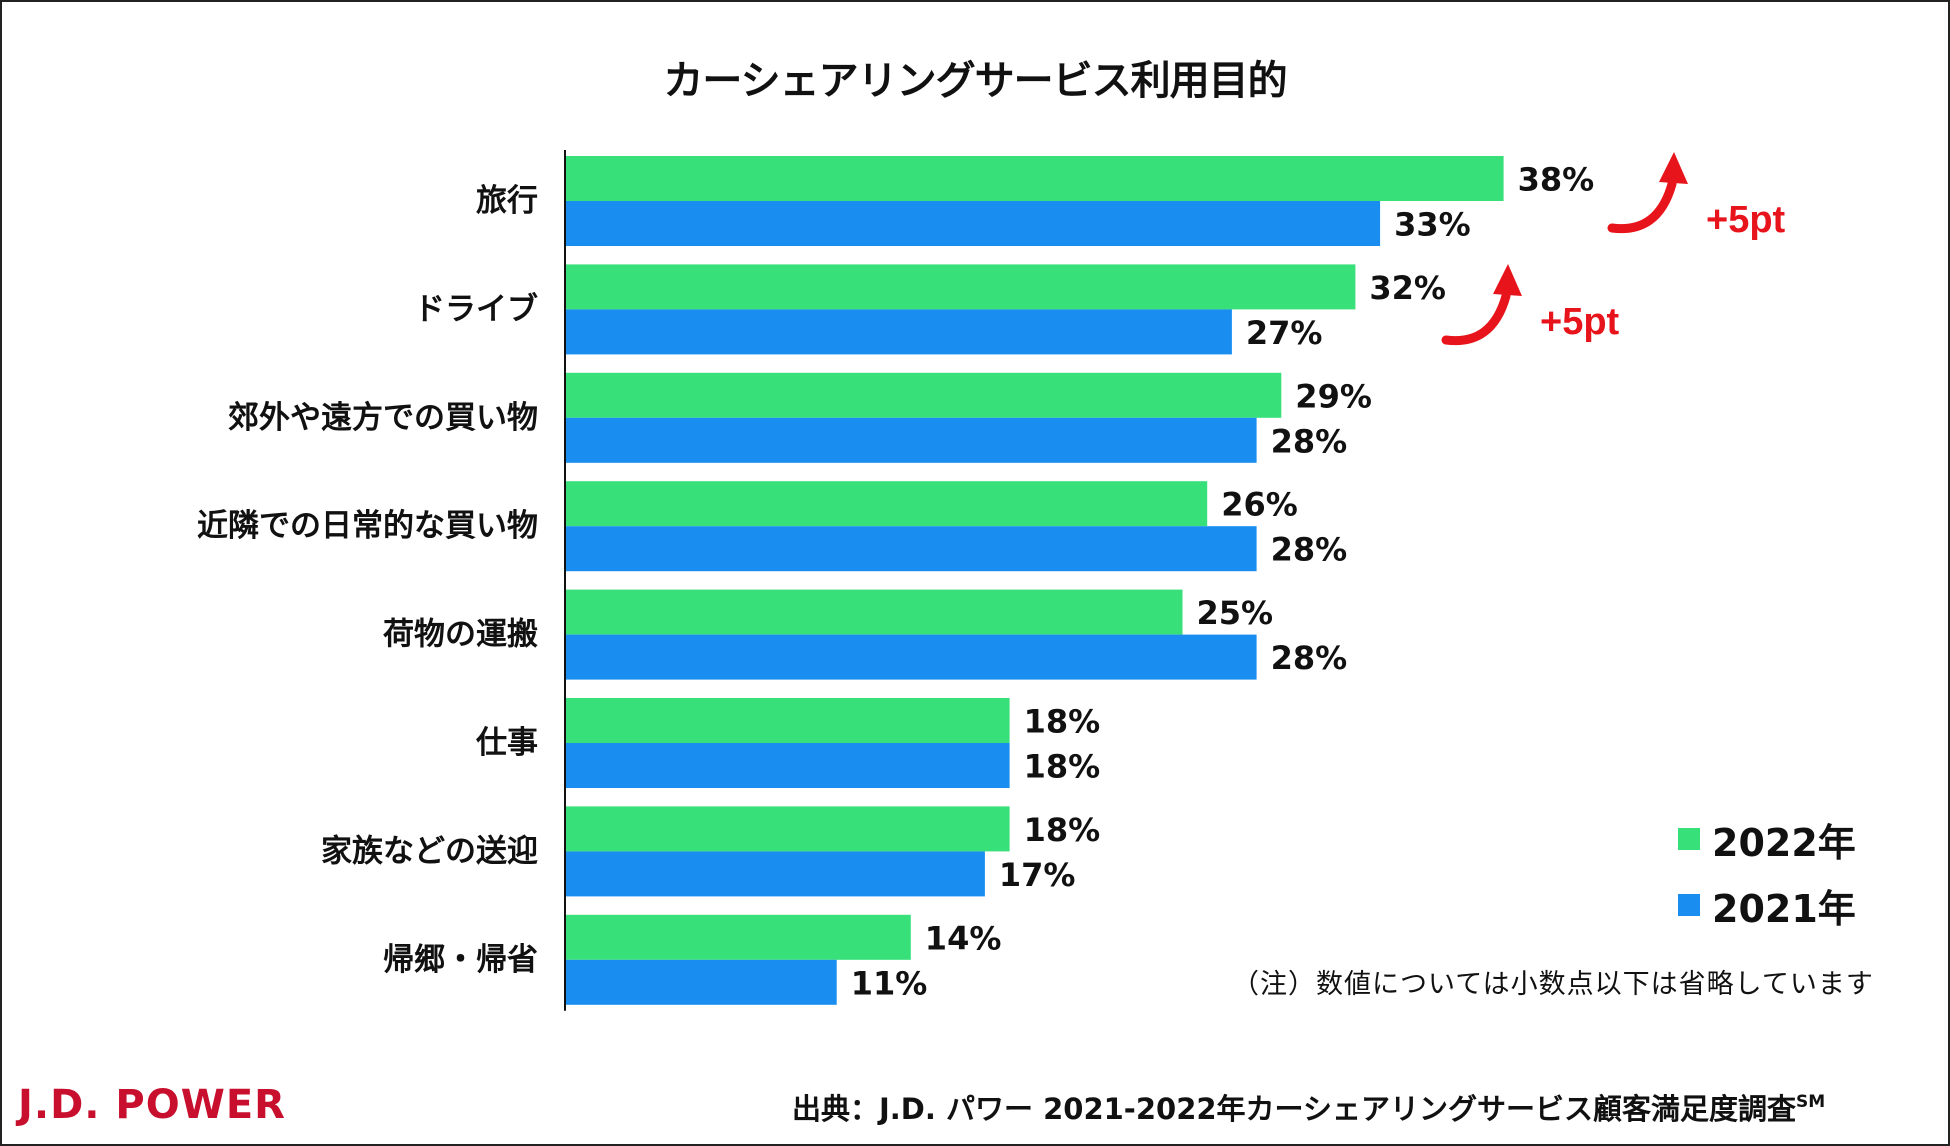 Image resolution: width=1950 pixels, height=1146 pixels. What do you see at coordinates (1784, 908) in the screenshot?
I see `legend-label-2021: 2021年` at bounding box center [1784, 908].